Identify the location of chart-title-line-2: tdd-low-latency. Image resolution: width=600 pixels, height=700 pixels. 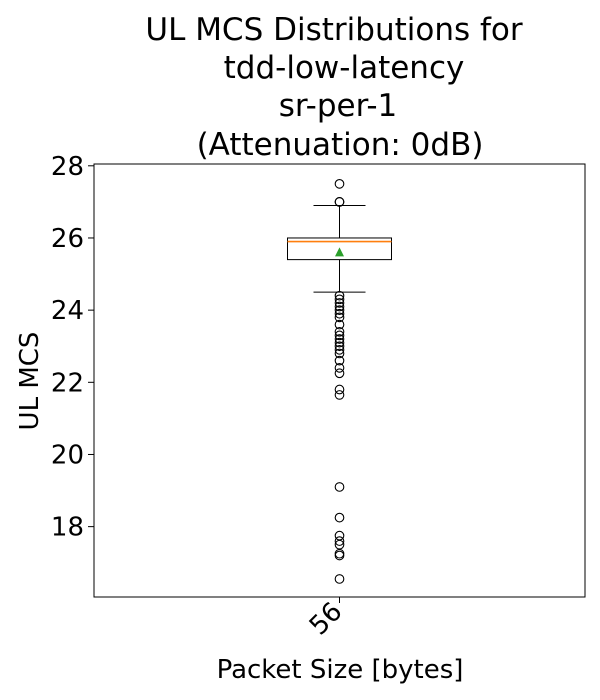
(344, 68).